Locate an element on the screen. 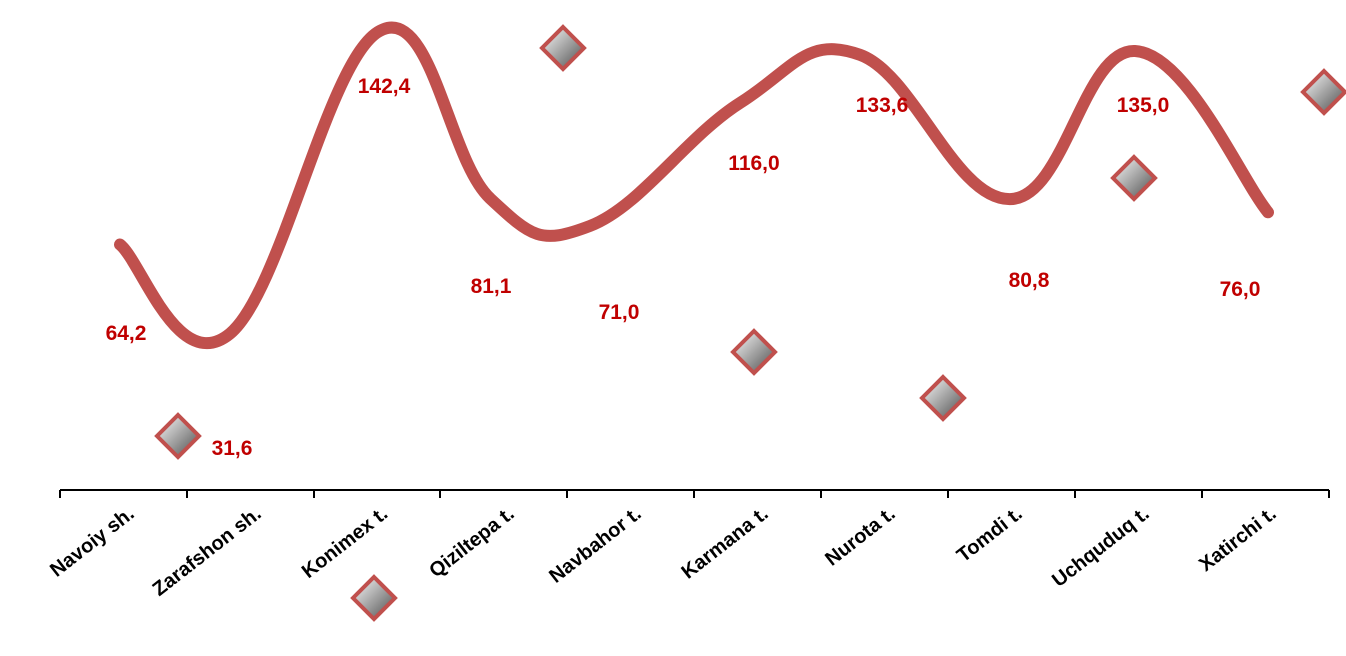 The image size is (1346, 656). x-tick-label: Qiziltepa t. is located at coordinates (471, 543).